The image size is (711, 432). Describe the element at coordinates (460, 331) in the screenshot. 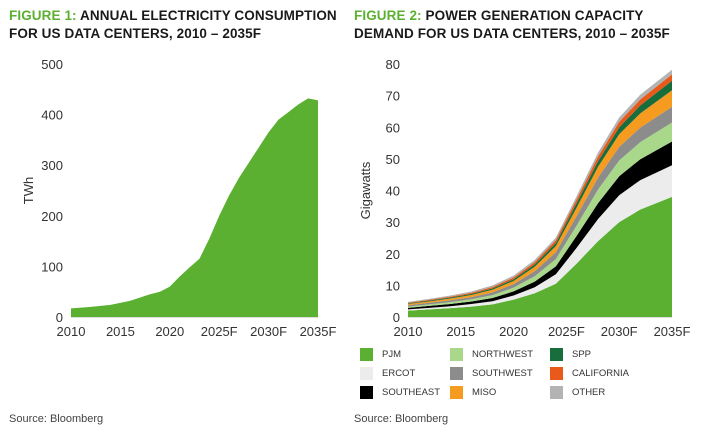

I see `chart2-xtick-label: 2015` at that location.